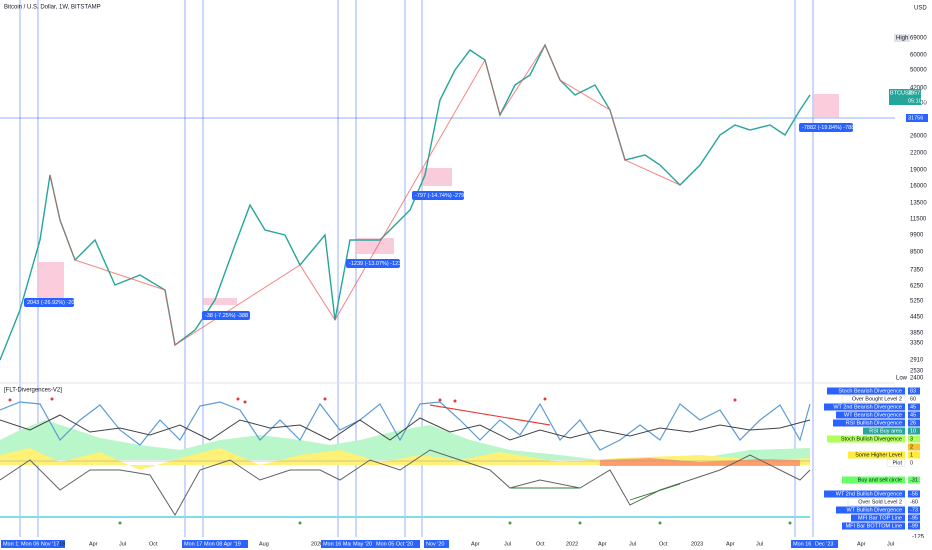  I want to click on legend-value: 26, so click(913, 423).